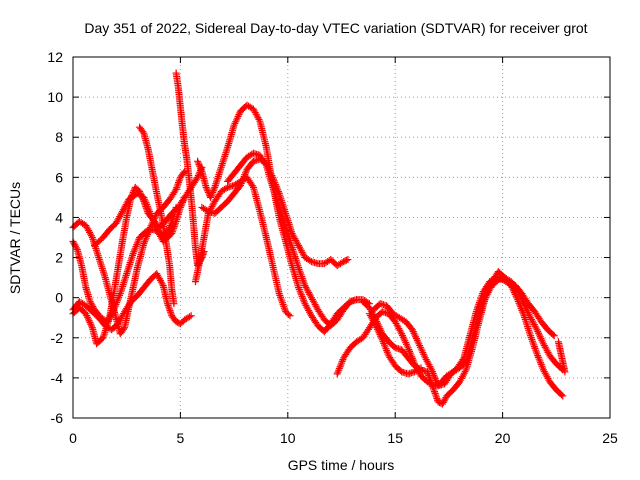 The width and height of the screenshot is (640, 480). What do you see at coordinates (59, 217) in the screenshot?
I see `y-tick-label: 4` at bounding box center [59, 217].